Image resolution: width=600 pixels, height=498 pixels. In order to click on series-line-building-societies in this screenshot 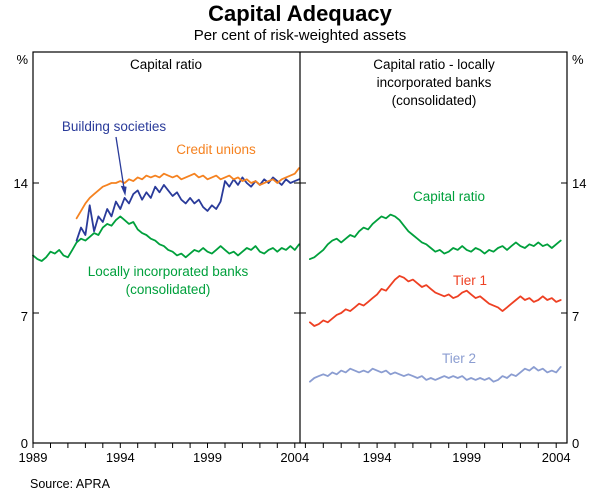, I will do `click(188, 209)`.